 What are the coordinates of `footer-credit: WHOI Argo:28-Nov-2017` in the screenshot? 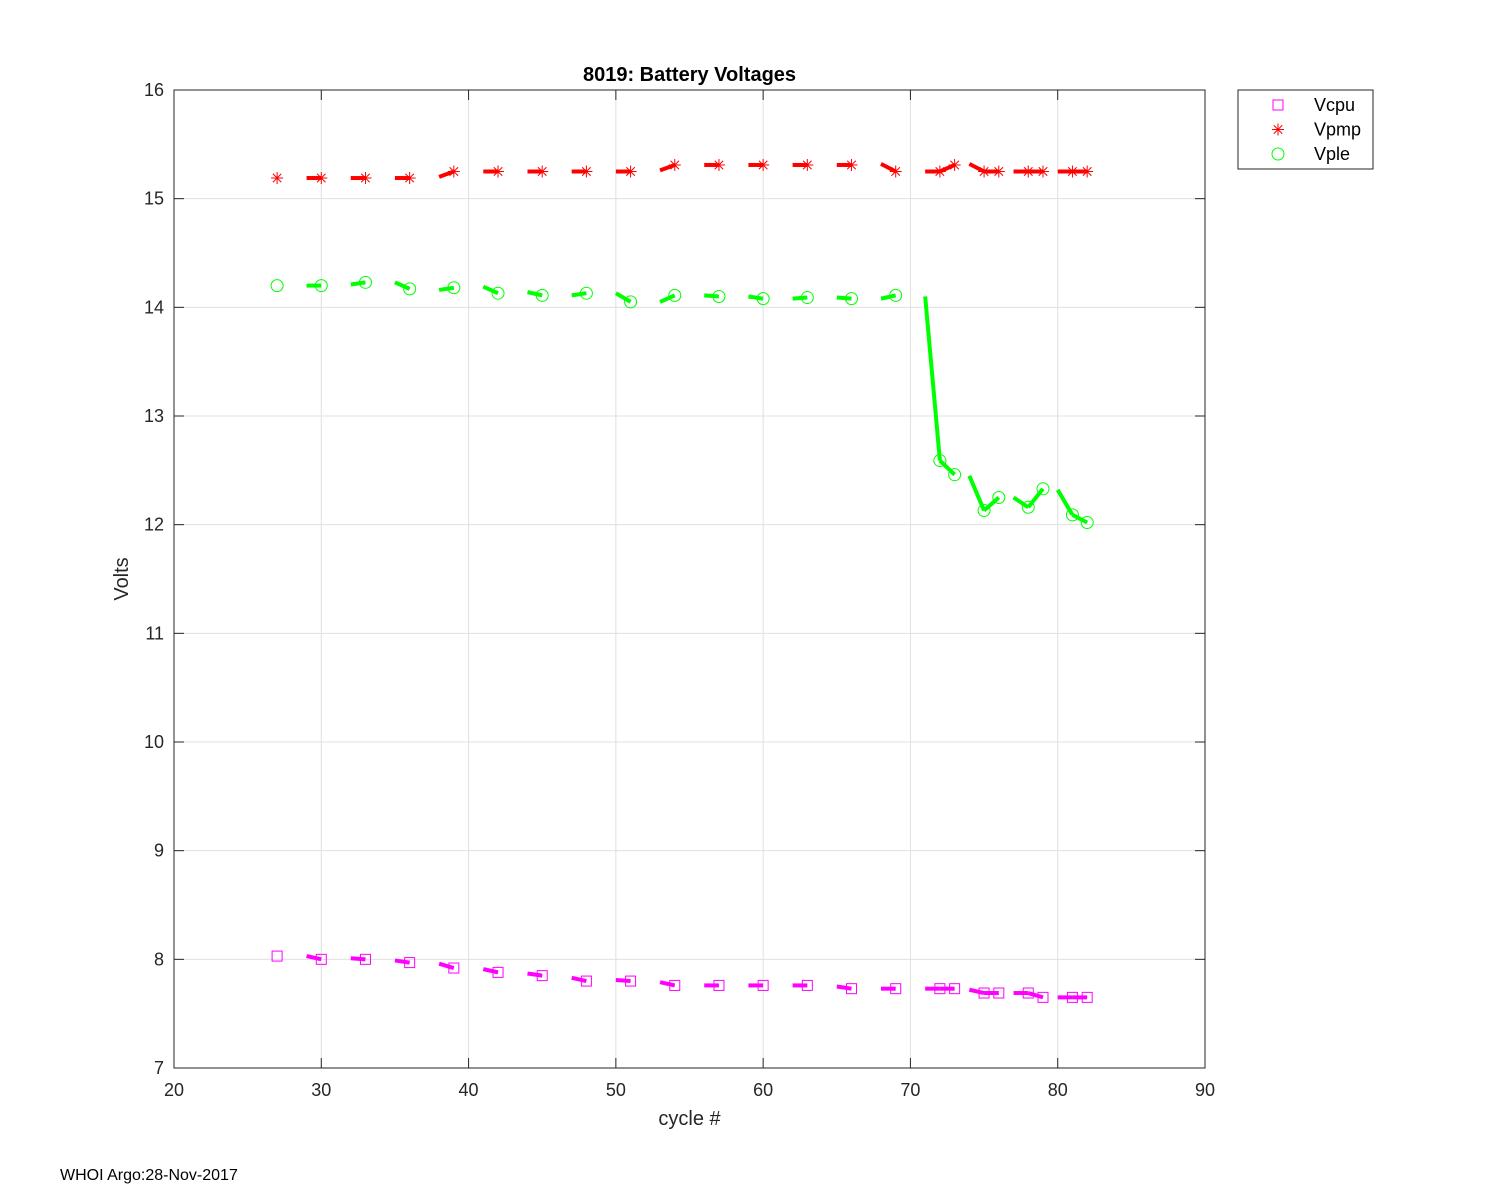 It's located at (149, 1175).